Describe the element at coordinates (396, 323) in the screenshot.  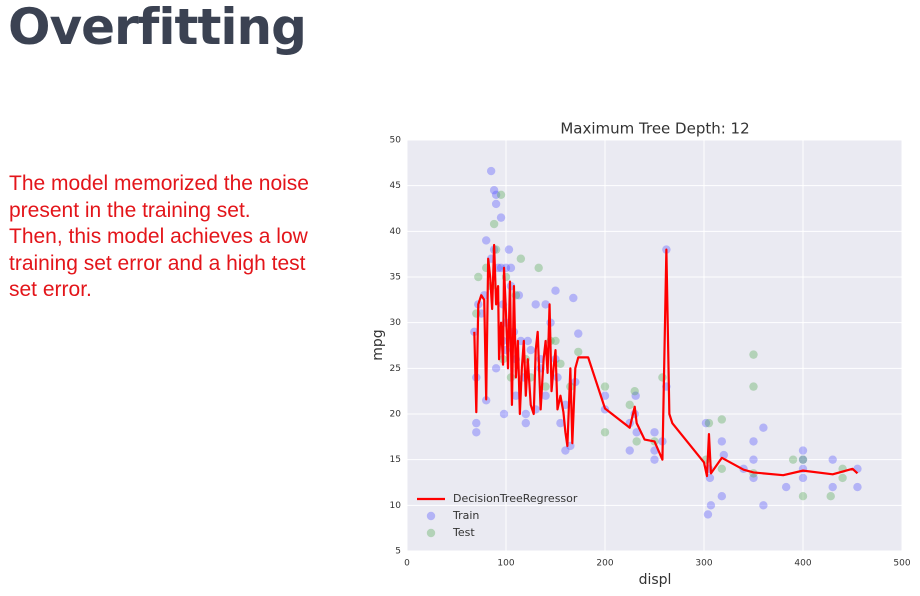
I see `y-tick-label: 30` at that location.